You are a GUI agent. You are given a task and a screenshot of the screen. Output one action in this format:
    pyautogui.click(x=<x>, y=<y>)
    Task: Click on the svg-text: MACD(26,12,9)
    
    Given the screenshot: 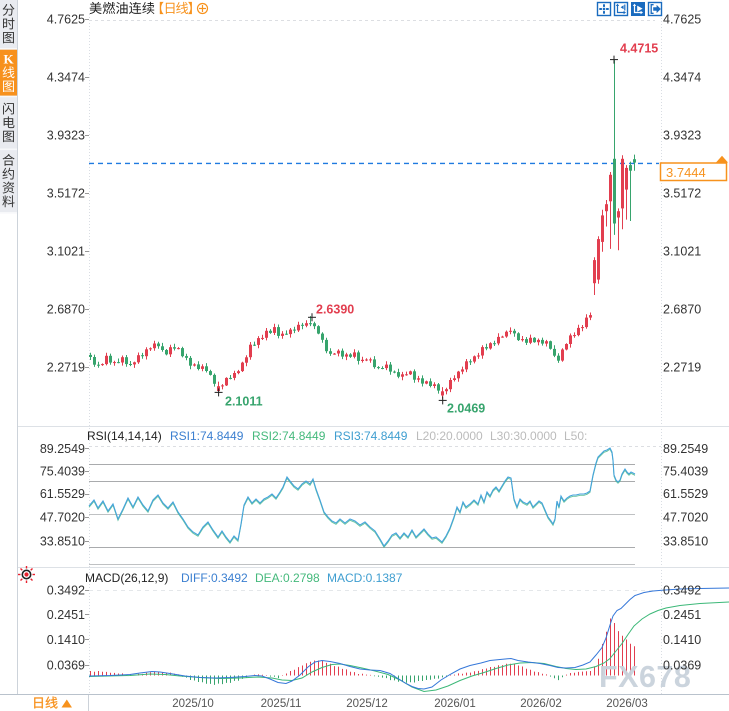 What is the action you would take?
    pyautogui.click(x=126, y=578)
    